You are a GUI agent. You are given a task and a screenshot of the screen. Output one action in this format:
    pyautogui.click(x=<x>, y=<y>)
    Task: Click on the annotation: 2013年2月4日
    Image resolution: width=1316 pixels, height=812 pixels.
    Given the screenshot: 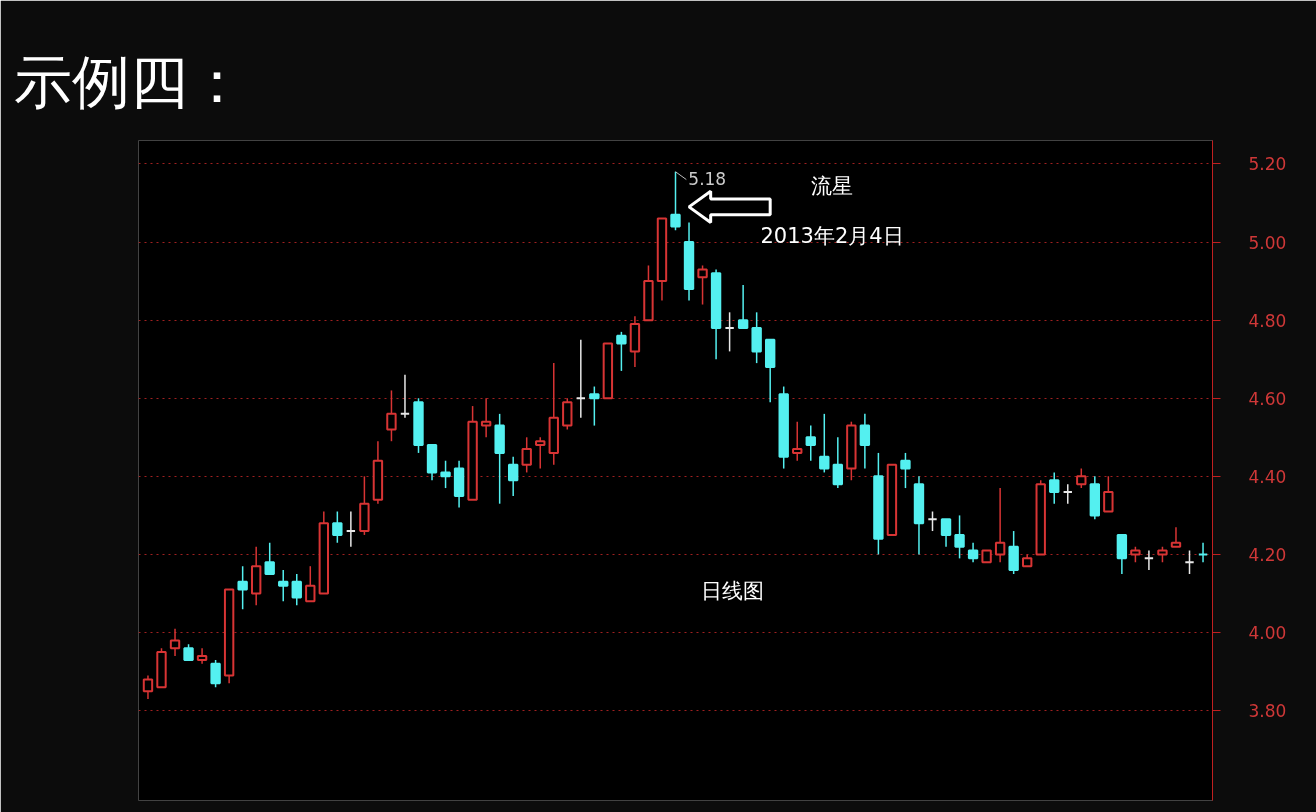 What is the action you would take?
    pyautogui.click(x=832, y=235)
    